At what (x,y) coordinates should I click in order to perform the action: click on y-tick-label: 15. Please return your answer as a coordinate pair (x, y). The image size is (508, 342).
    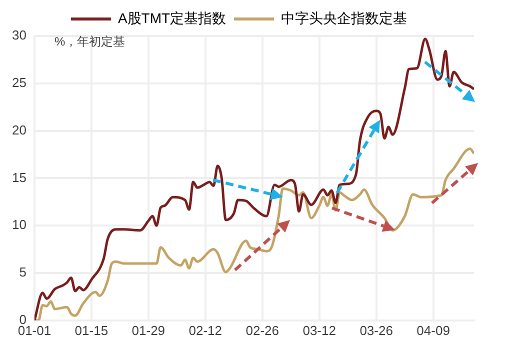
    Looking at the image, I should click on (19, 177).